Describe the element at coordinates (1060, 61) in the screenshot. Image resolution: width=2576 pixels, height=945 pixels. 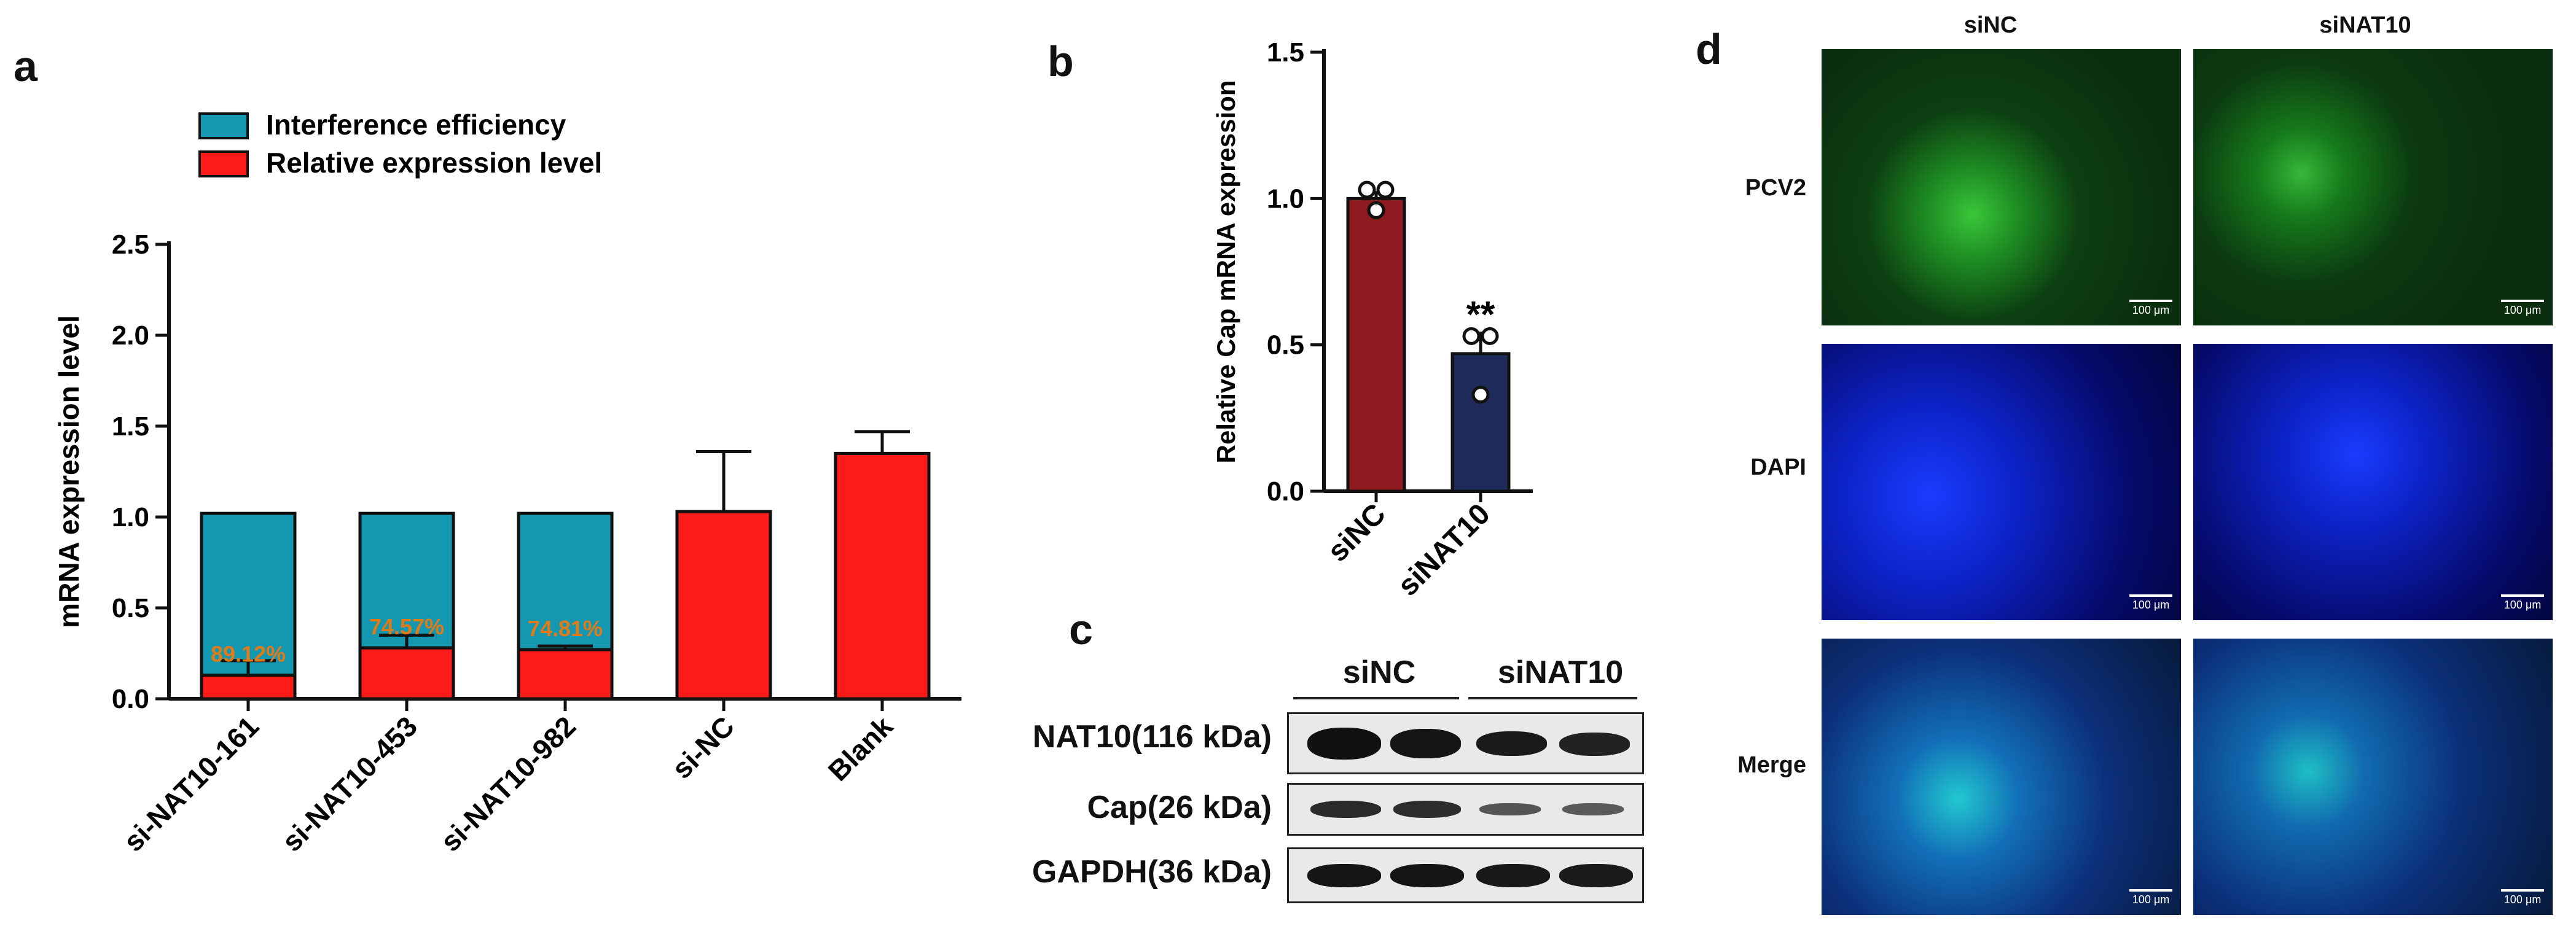
I see `panel-letter-b: b` at that location.